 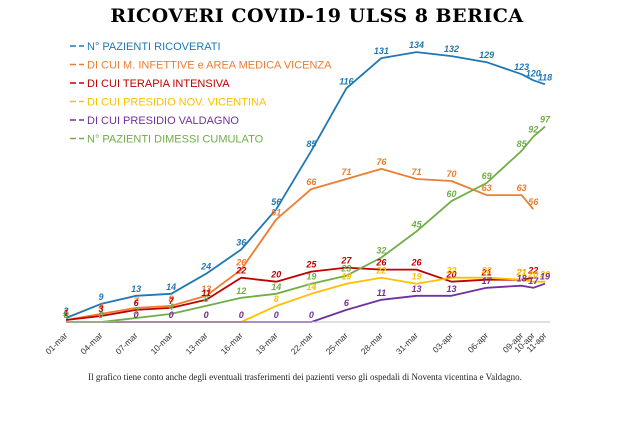 I want to click on data-label-n-pazienti-dimessi-cumulato-8: 23, so click(x=345, y=269).